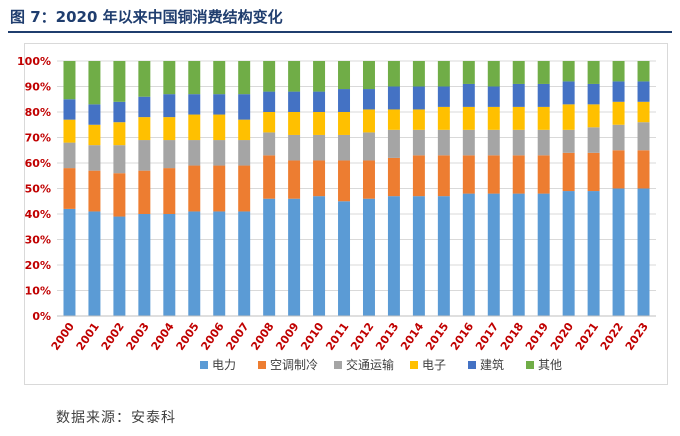  What do you see at coordinates (116, 418) in the screenshot?
I see `source-note: 数据来源：安泰科` at bounding box center [116, 418].